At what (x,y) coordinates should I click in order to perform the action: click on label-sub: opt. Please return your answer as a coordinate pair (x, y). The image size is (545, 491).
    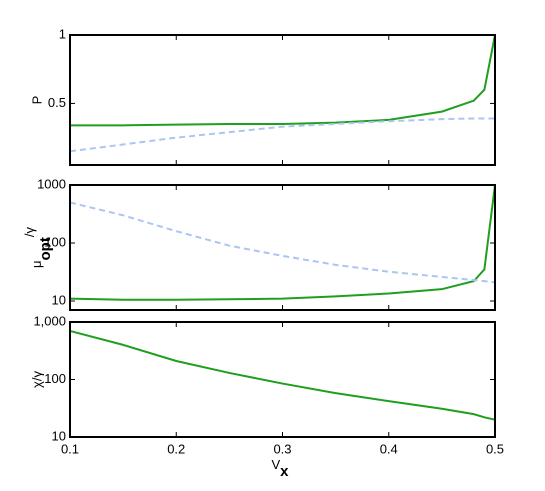
    Looking at the image, I should click on (45, 248).